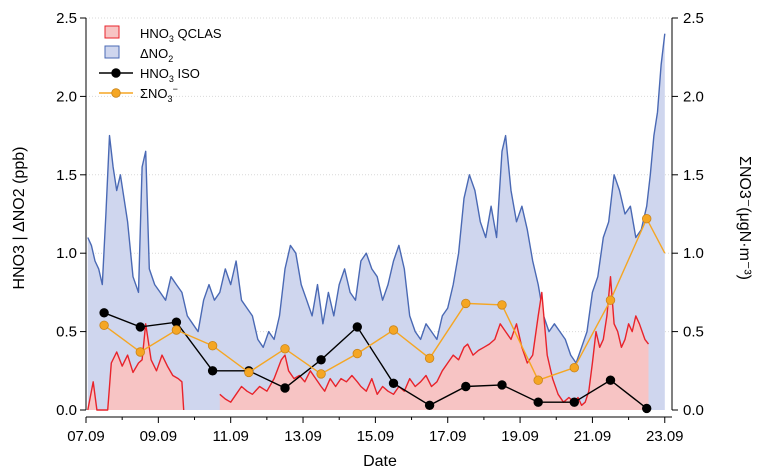 This screenshot has height=473, width=761. I want to click on y-axis-left-label: HNO3 | ΔNO2 (ppb), so click(19, 218).